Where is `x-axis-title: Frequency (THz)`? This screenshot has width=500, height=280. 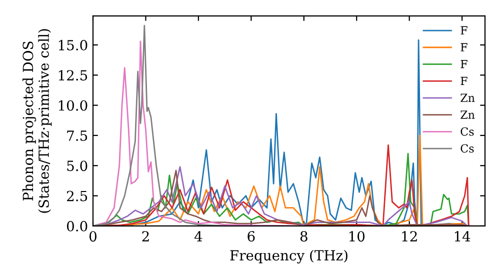
x-axis-title: Frequency (THz) is located at coordinates (289, 257).